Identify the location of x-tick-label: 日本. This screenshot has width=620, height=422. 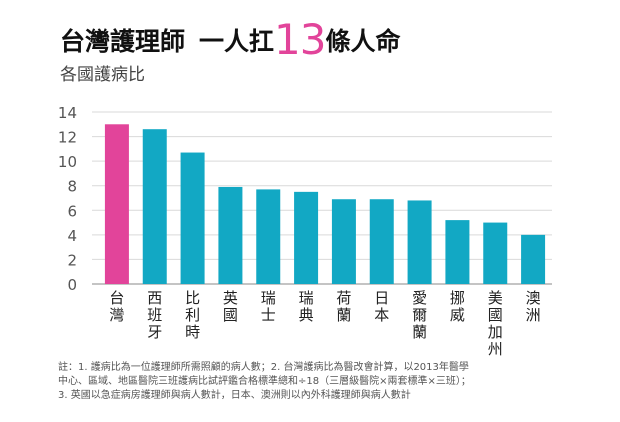
(381, 306).